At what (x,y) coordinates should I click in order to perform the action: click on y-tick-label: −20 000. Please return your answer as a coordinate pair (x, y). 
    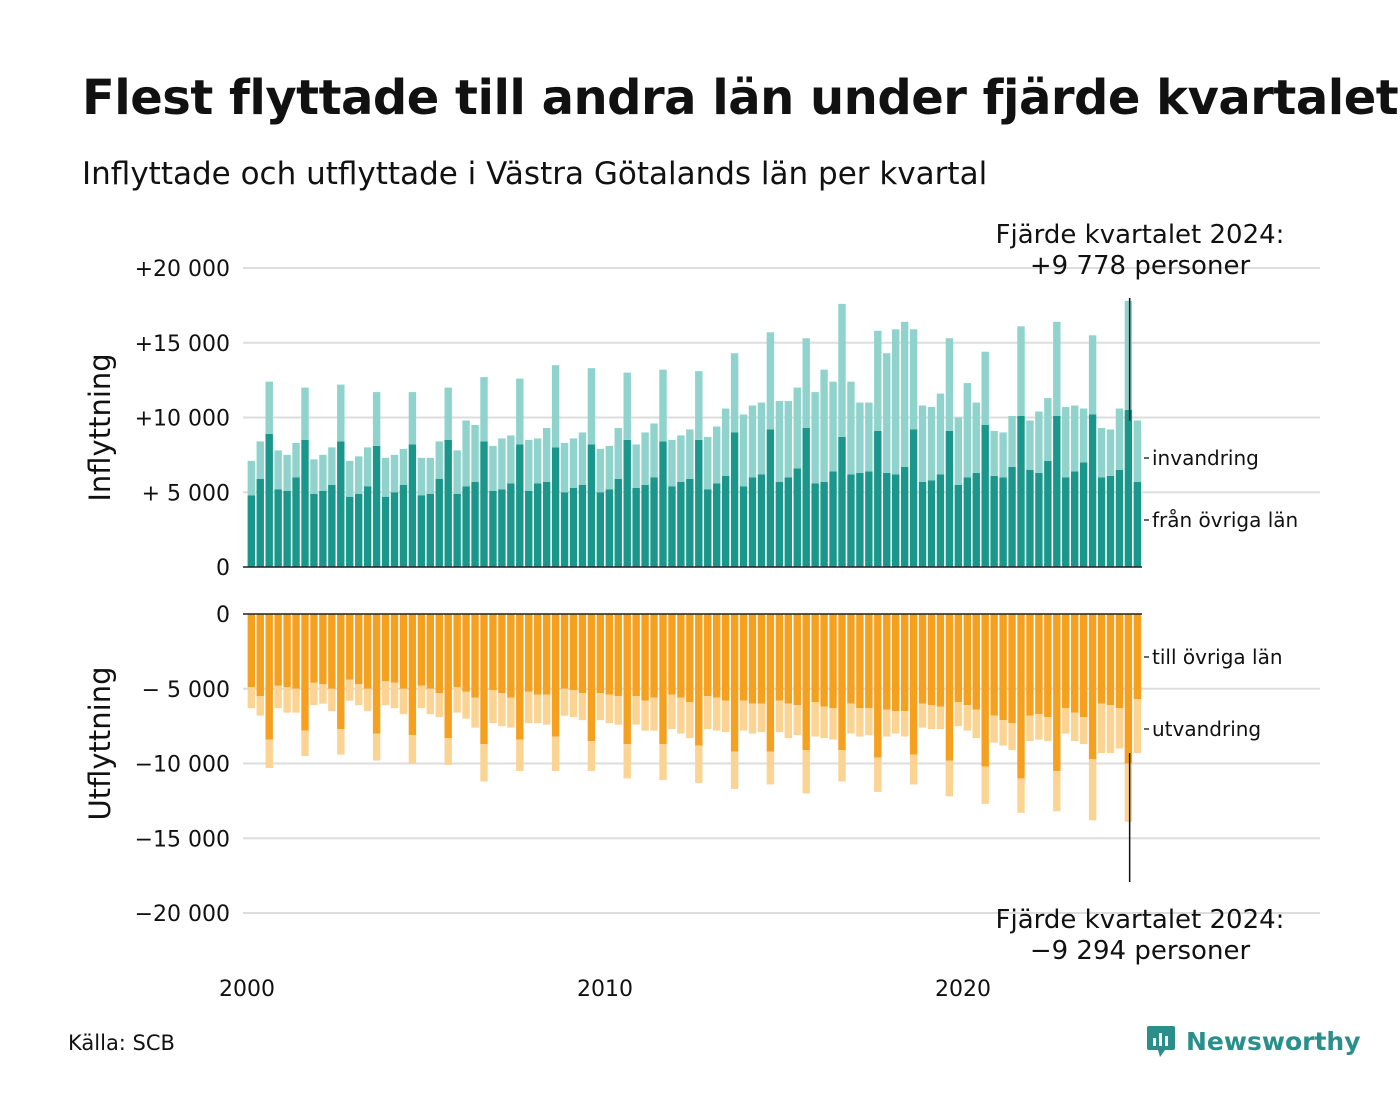
    Looking at the image, I should click on (182, 914).